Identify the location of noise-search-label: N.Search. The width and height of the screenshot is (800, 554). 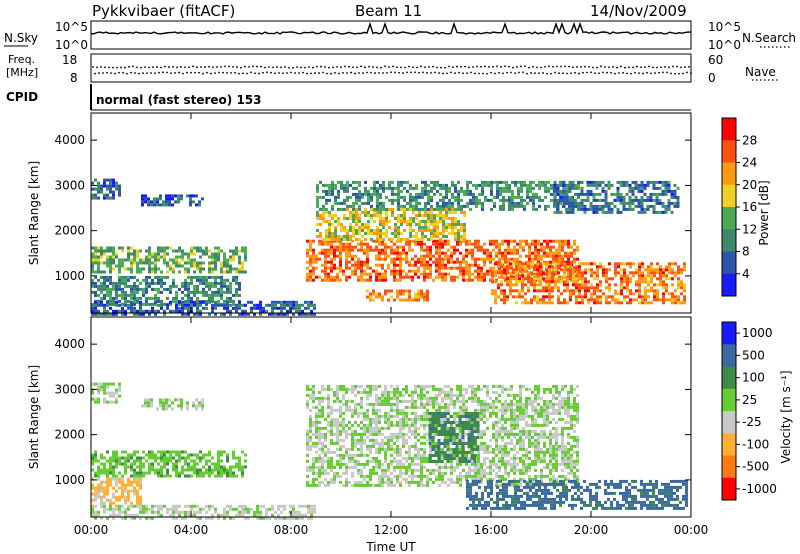
(769, 38).